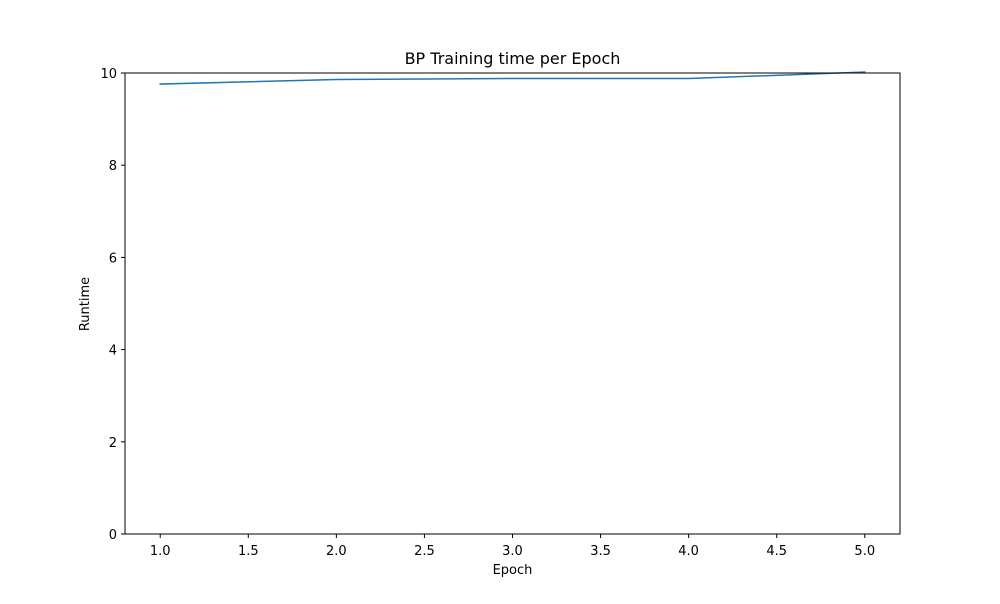 Image resolution: width=1000 pixels, height=604 pixels. What do you see at coordinates (113, 535) in the screenshot?
I see `y-tick-label: 0` at bounding box center [113, 535].